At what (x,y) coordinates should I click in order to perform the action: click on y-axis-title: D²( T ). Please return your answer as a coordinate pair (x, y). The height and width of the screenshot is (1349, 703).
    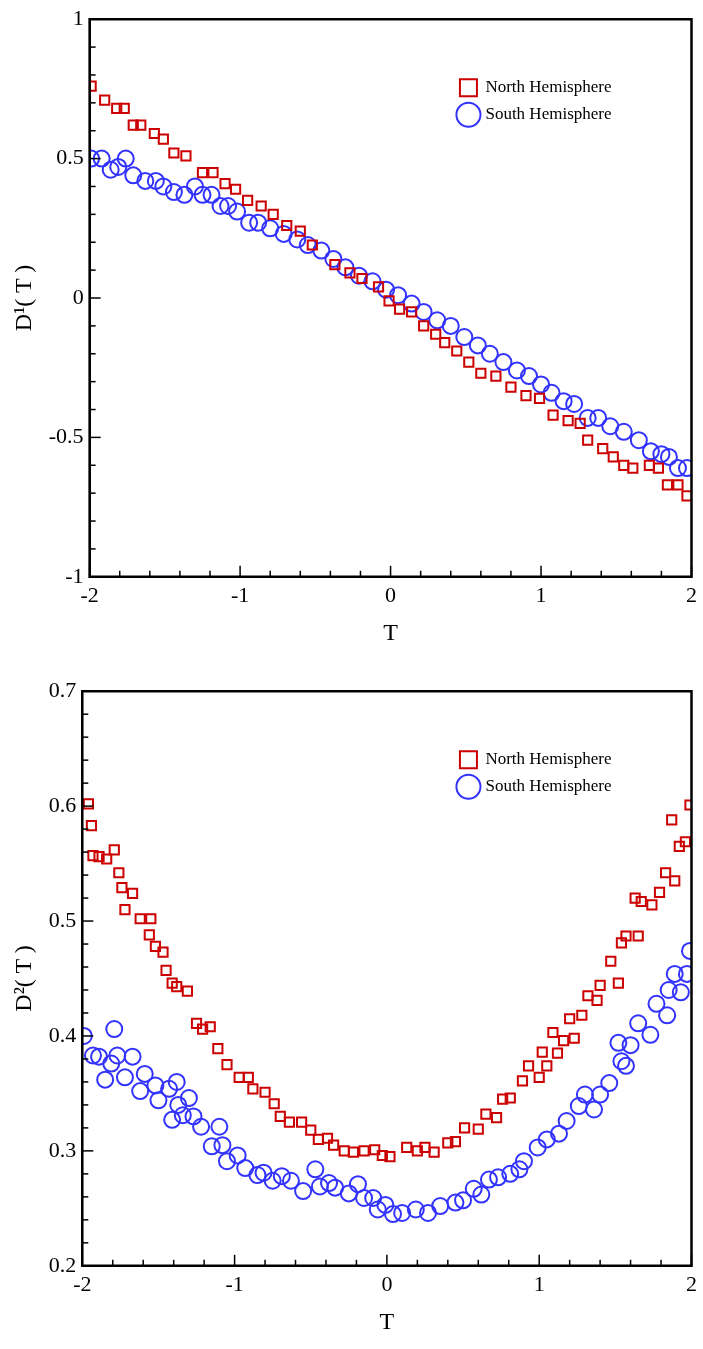
    Looking at the image, I should click on (22, 978).